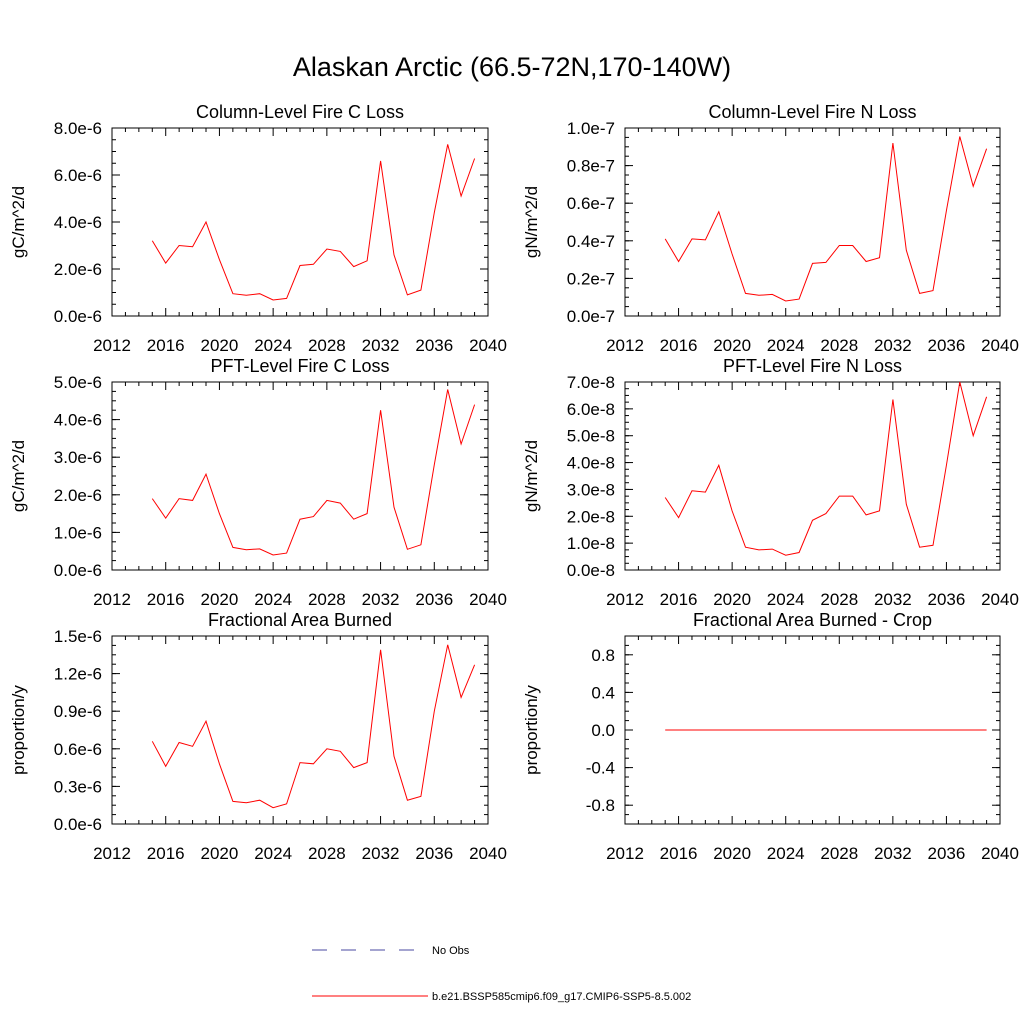  Describe the element at coordinates (591, 316) in the screenshot. I see `y-tick-label: 0.0e-7` at that location.